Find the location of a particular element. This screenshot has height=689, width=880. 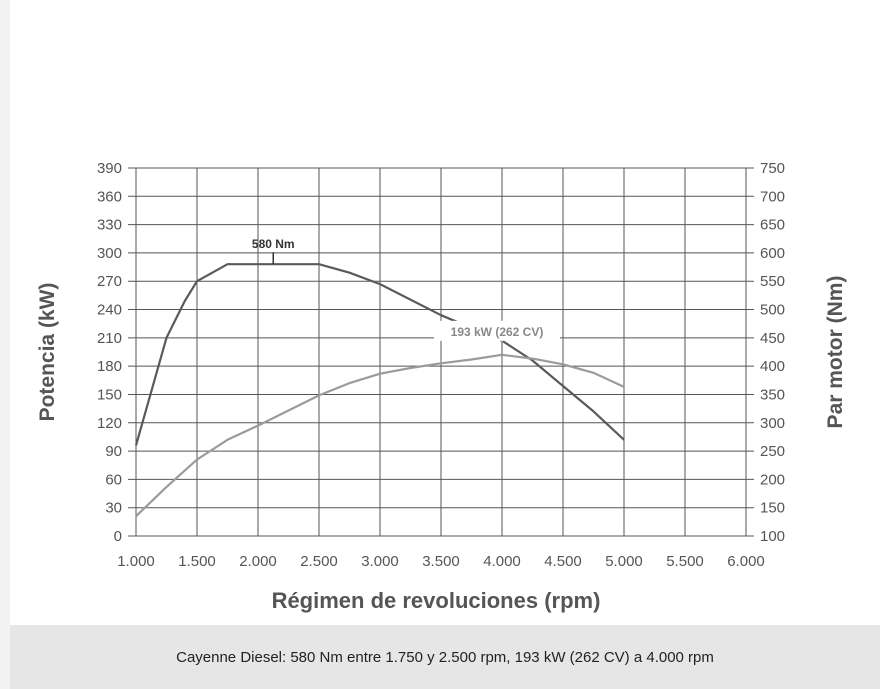

x-tick-label: 4.000 is located at coordinates (502, 561).